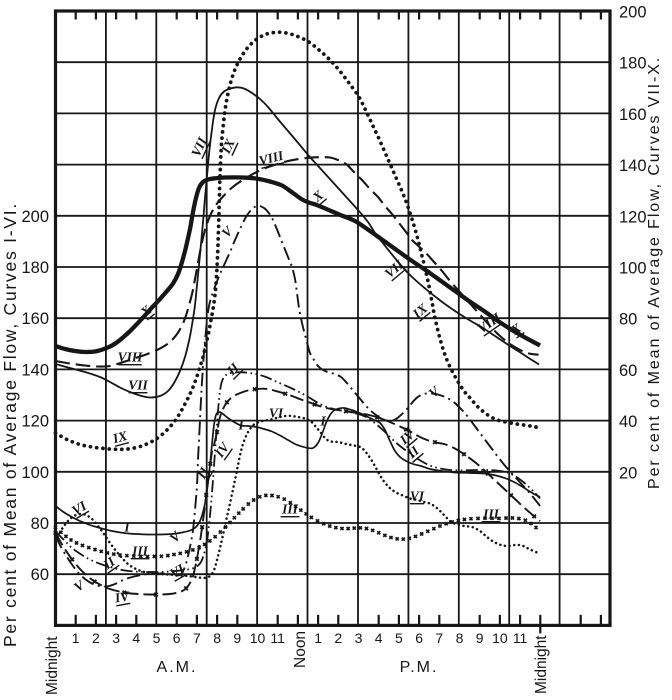  Describe the element at coordinates (628, 473) in the screenshot. I see `svg-text: 20` at that location.